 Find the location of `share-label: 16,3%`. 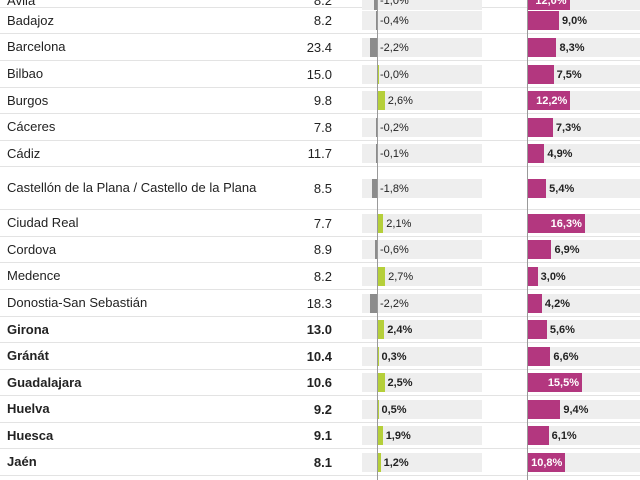

share-label: 16,3% is located at coordinates (566, 223).